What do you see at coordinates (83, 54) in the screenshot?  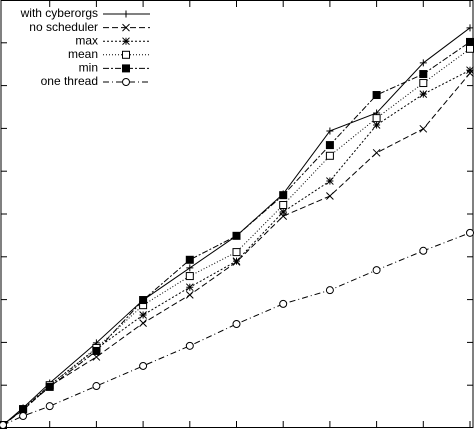 I see `legend-label: mean` at bounding box center [83, 54].